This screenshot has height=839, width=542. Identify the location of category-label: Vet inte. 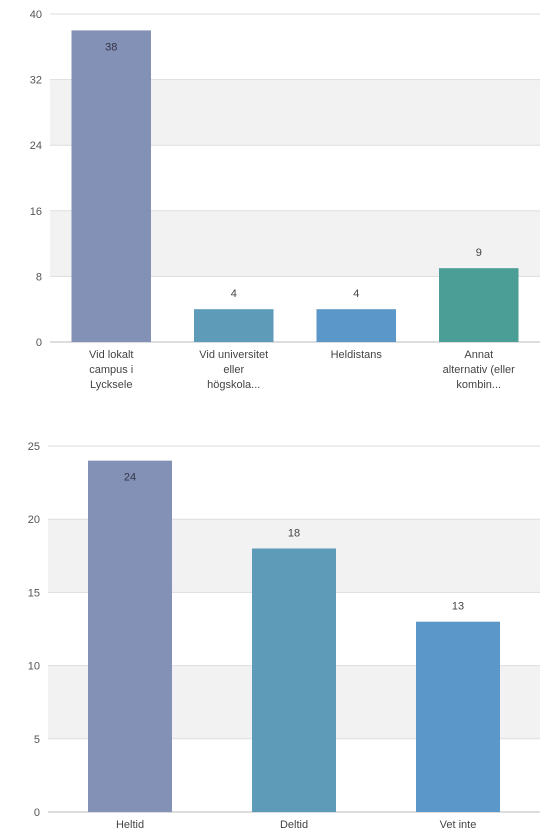
(458, 825).